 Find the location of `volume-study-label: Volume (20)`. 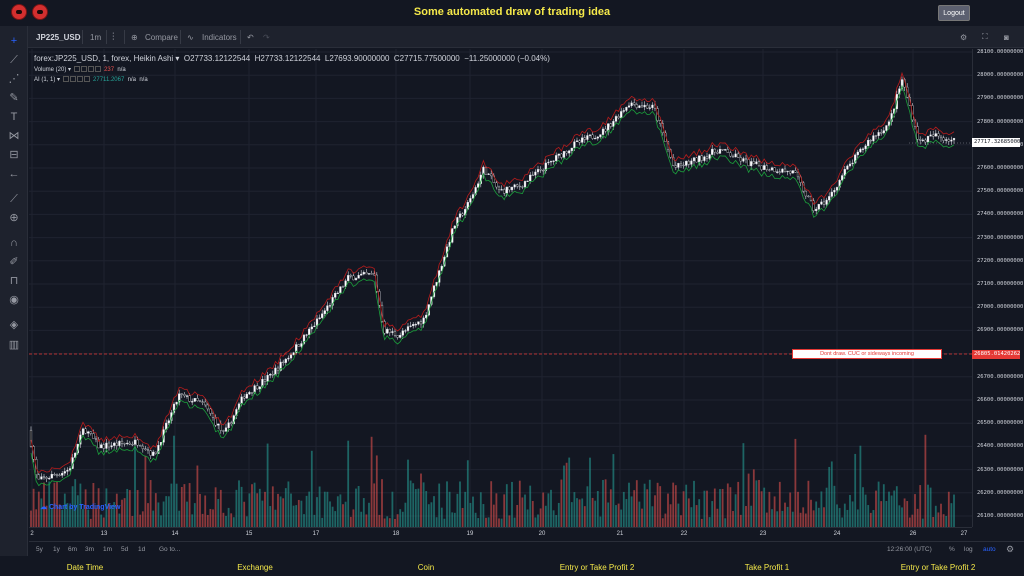

volume-study-label: Volume (20) is located at coordinates (50, 70).